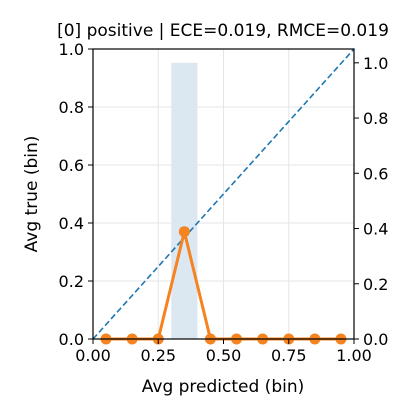 The width and height of the screenshot is (420, 420). Describe the element at coordinates (71, 165) in the screenshot. I see `y-tick-label: 0.6` at that location.